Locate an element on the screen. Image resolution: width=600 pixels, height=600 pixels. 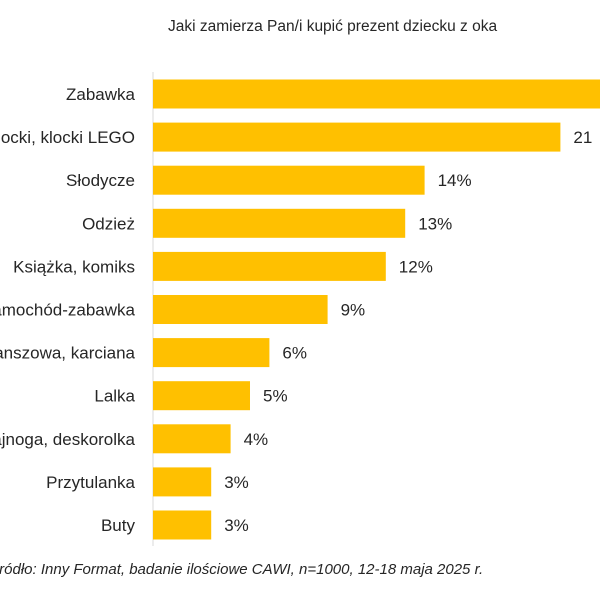
category-label: Gra planszowa, karciana is located at coordinates (68, 353).